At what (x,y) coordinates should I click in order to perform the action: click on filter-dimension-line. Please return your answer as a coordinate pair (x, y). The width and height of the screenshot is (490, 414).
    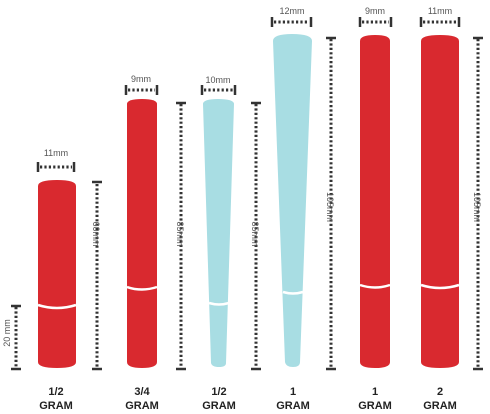
    Looking at the image, I should click on (16, 337).